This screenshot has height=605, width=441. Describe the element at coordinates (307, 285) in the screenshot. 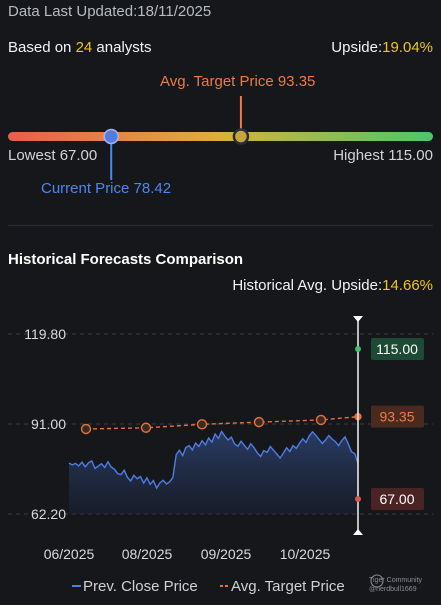

I see `historical-upside-label: Historical Avg. Upside:` at that location.